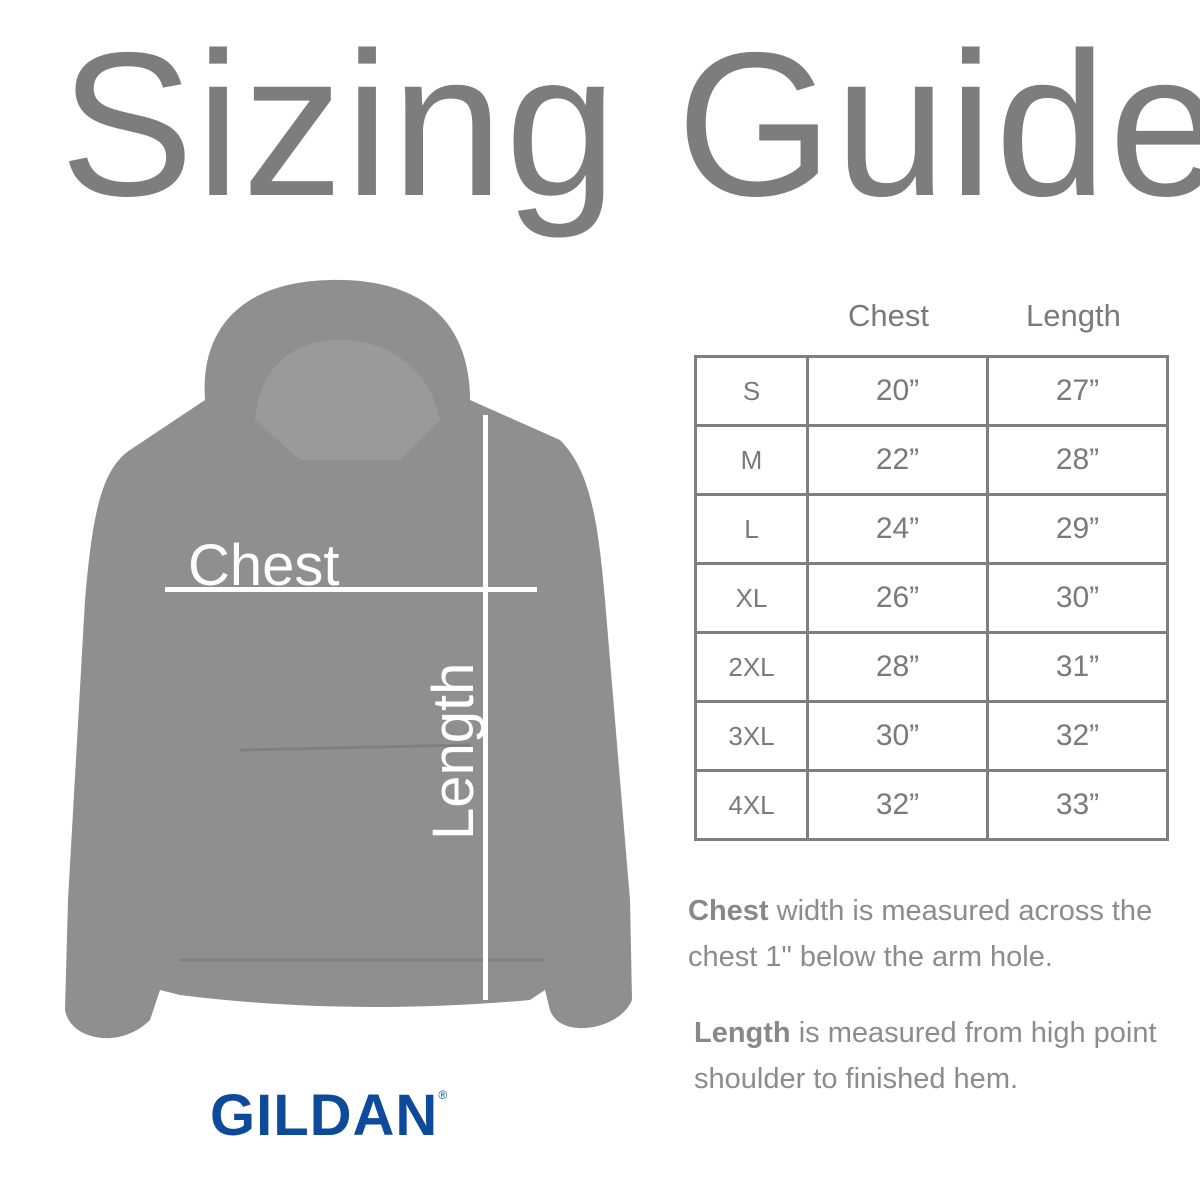  Describe the element at coordinates (1077, 391) in the screenshot. I see `cell-length: 27”` at that location.